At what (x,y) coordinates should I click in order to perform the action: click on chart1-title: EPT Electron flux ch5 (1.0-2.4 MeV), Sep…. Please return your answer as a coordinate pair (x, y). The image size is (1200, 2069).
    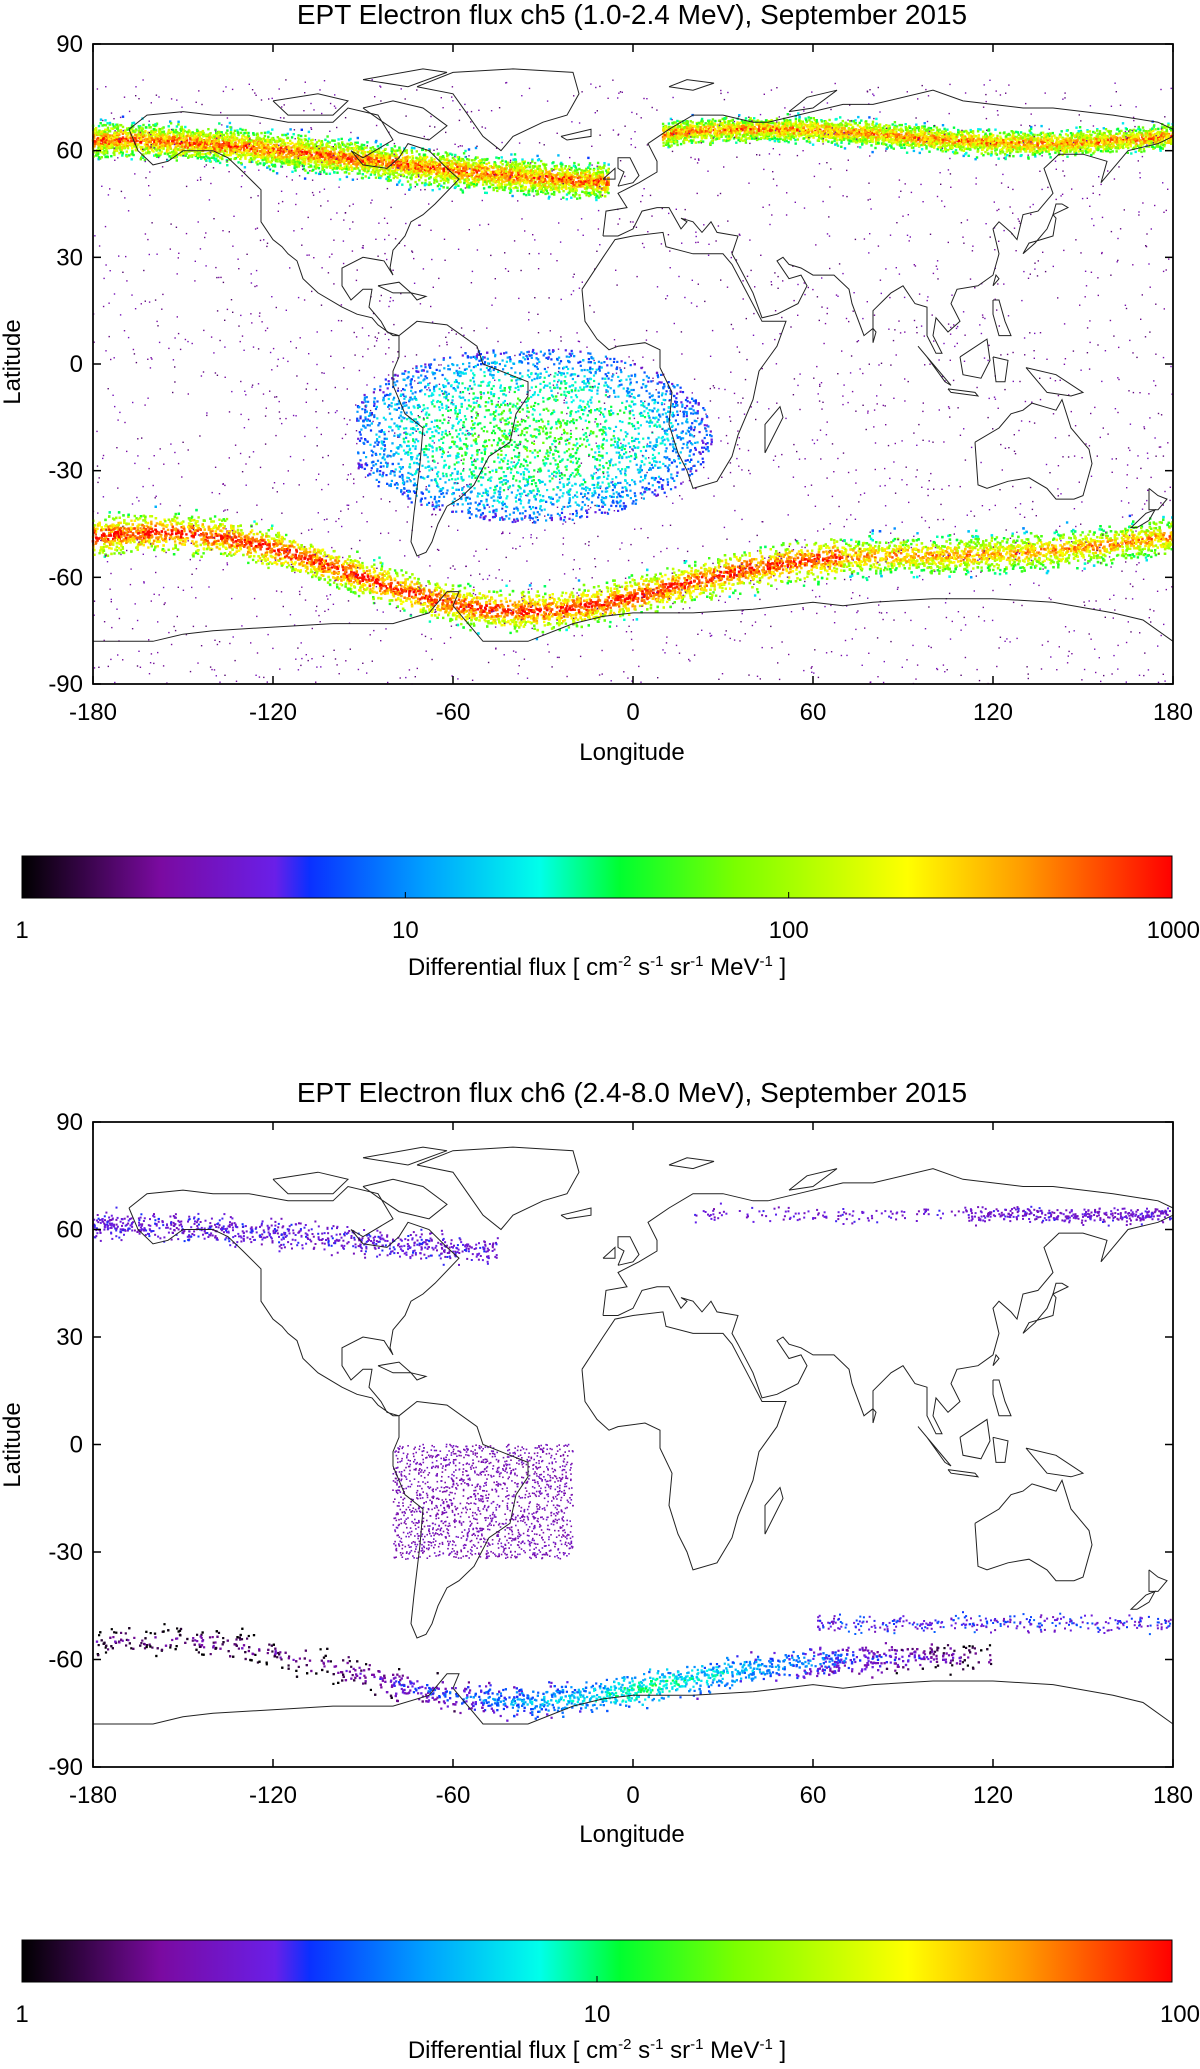
    Looking at the image, I should click on (632, 15).